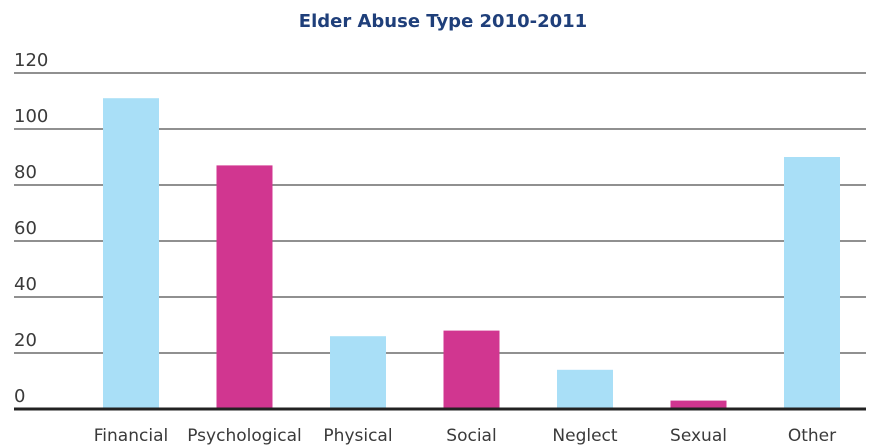 Image resolution: width=870 pixels, height=445 pixels. Describe the element at coordinates (25, 172) in the screenshot. I see `y-tick-label: 80` at that location.